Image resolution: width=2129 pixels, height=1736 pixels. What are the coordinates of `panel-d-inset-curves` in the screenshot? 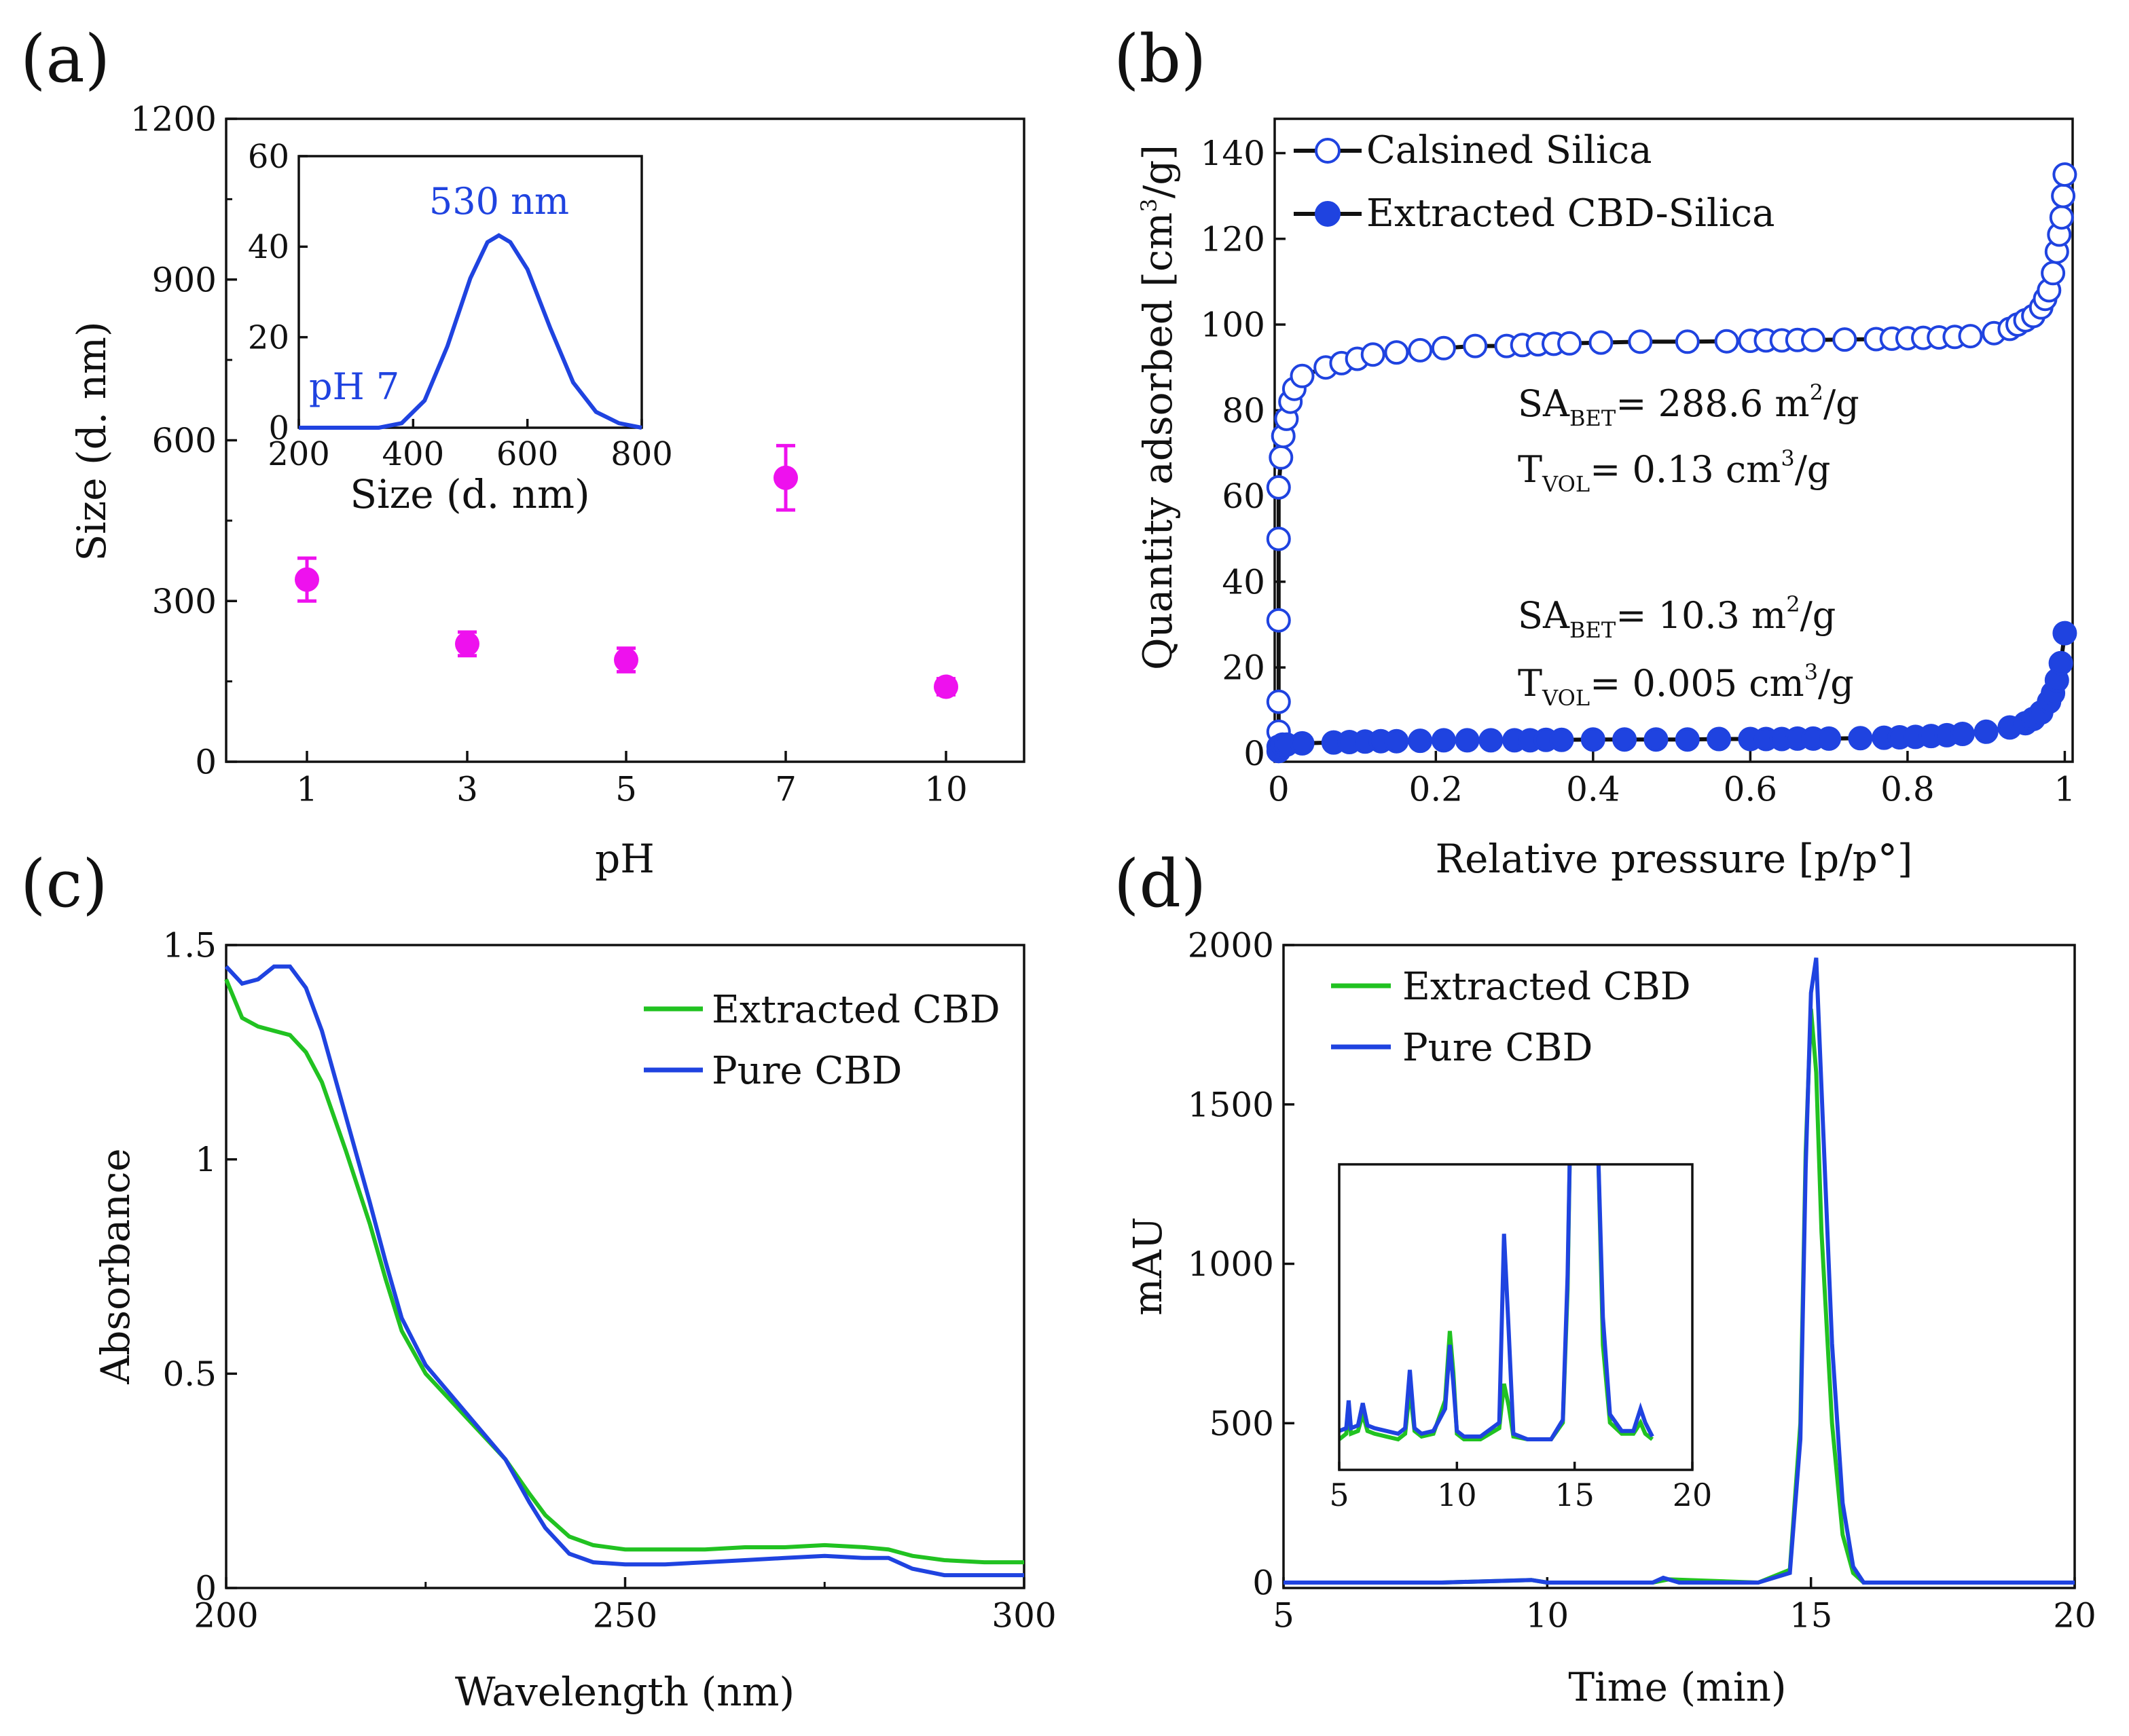 It's located at (1496, 1303).